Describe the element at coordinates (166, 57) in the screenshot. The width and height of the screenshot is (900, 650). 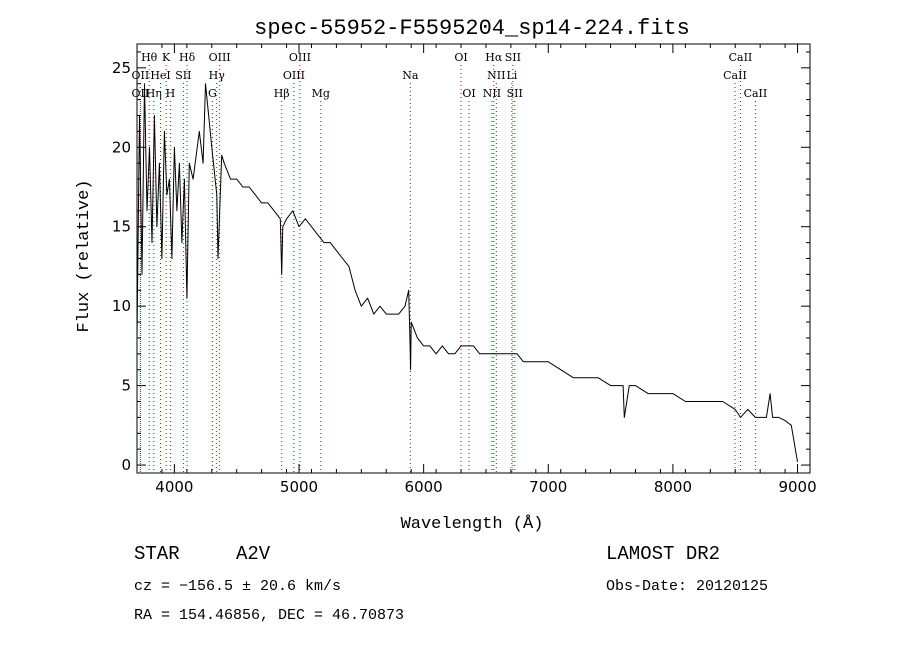
I see `line-label: K` at that location.